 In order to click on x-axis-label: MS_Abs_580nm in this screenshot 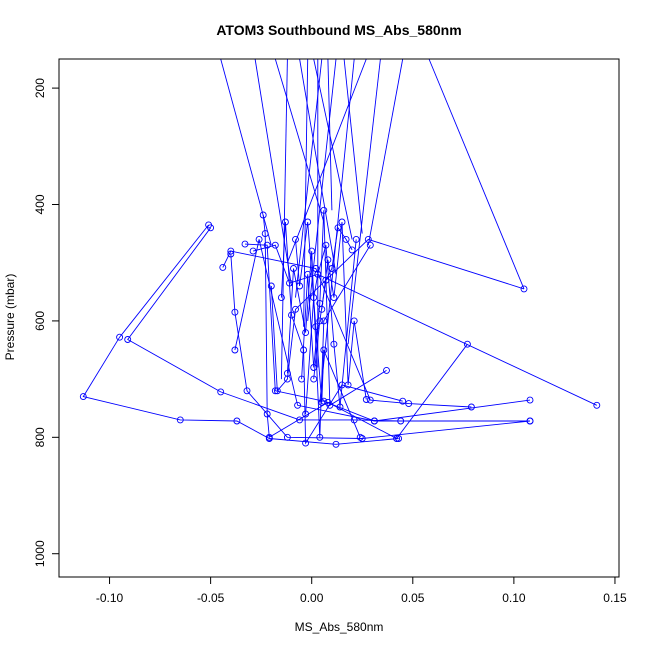, I will do `click(339, 627)`.